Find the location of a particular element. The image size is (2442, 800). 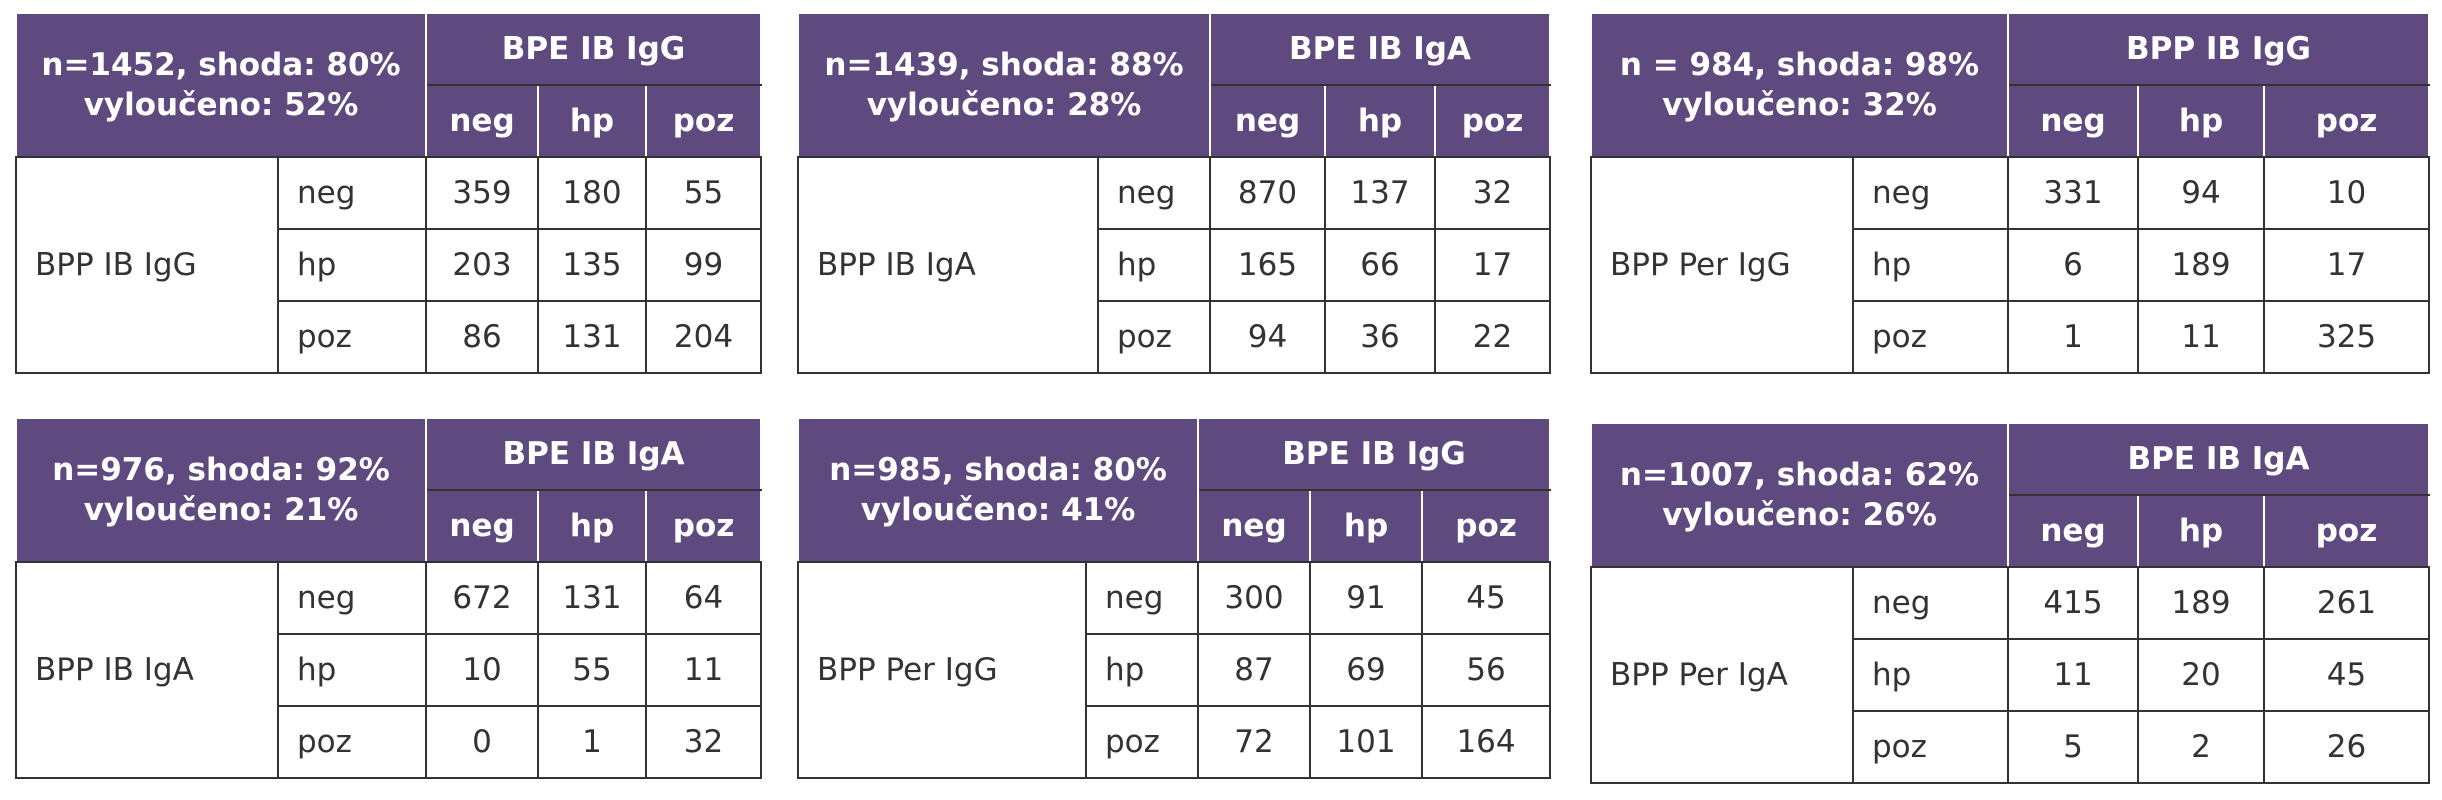

cell: 36 is located at coordinates (1380, 337).